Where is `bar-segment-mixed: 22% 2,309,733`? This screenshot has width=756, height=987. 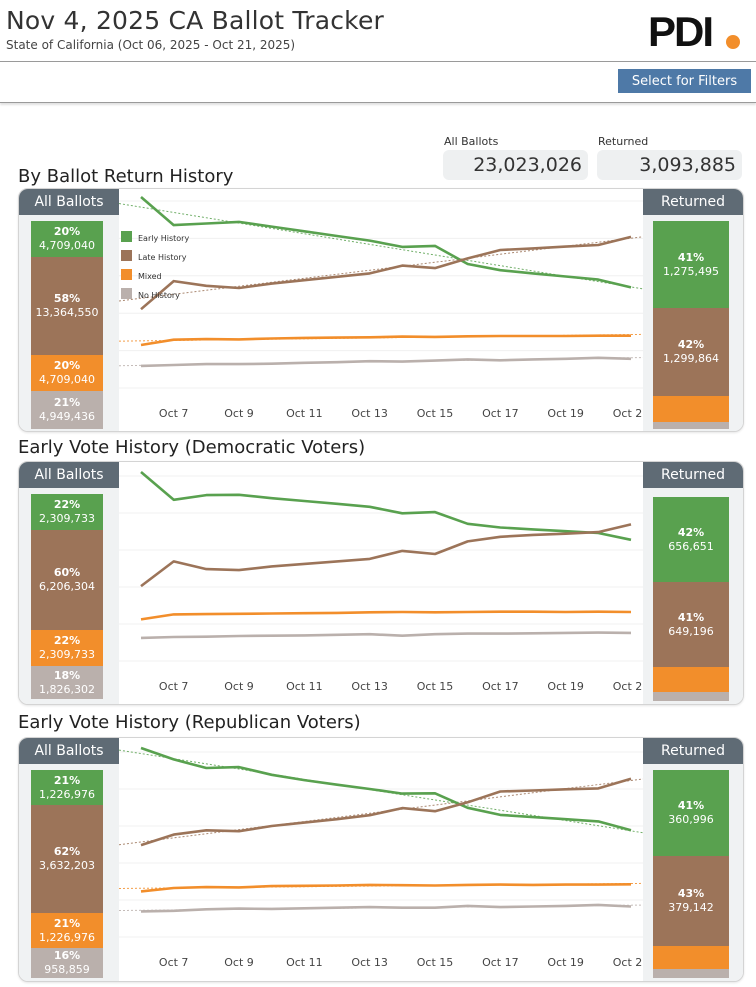 bar-segment-mixed: 22% 2,309,733 is located at coordinates (67, 648).